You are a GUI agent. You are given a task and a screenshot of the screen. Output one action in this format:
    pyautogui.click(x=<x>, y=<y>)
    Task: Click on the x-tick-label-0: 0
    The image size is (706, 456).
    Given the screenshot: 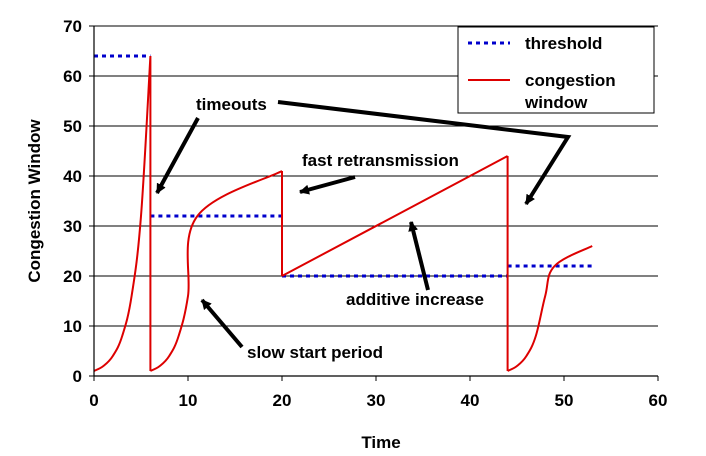 What is the action you would take?
    pyautogui.click(x=93, y=400)
    